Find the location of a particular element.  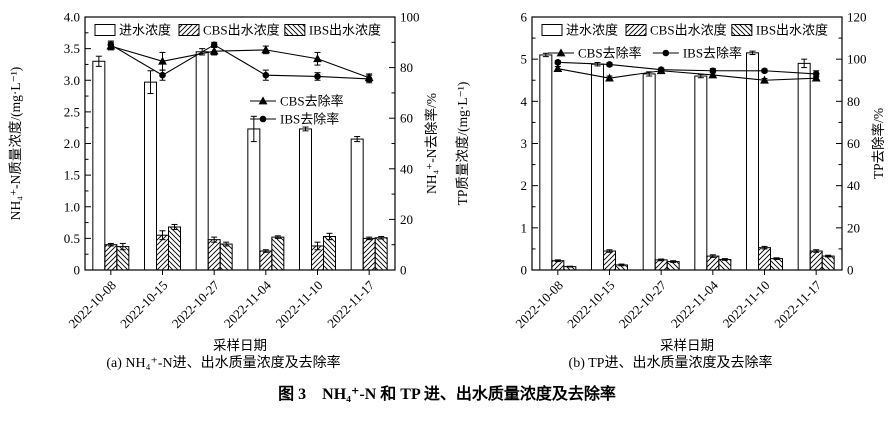

svg-text: NH₄⁺-N质量浓度/(mg·L⁻¹) is located at coordinates (15, 143).